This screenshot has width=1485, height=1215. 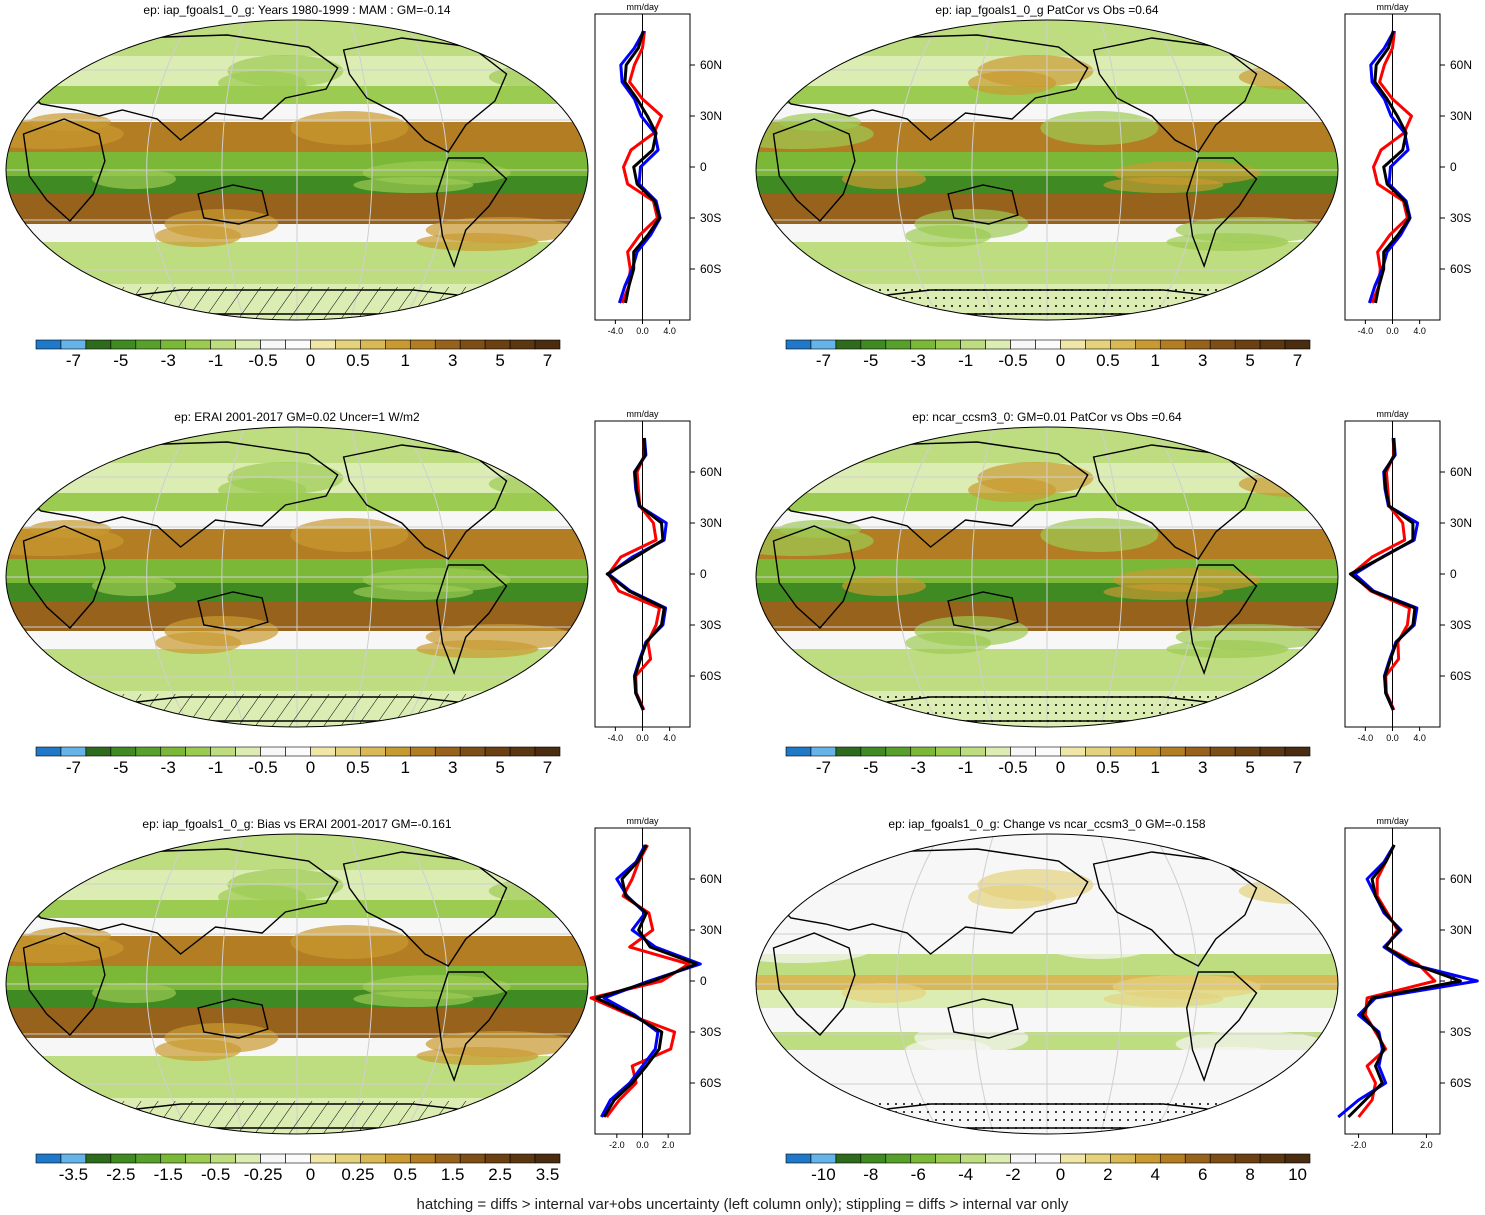 What do you see at coordinates (965, 1174) in the screenshot?
I see `colorbar-label: -4` at bounding box center [965, 1174].